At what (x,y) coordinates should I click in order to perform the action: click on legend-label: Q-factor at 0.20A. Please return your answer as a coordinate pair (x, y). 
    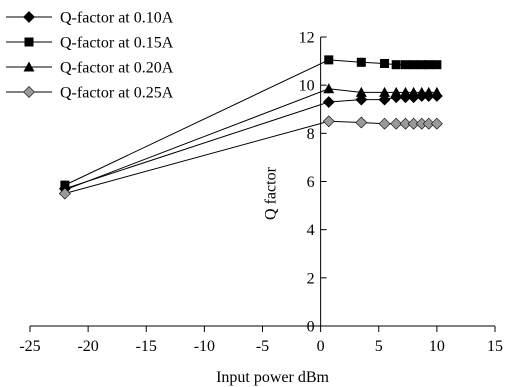
    Looking at the image, I should click on (117, 68).